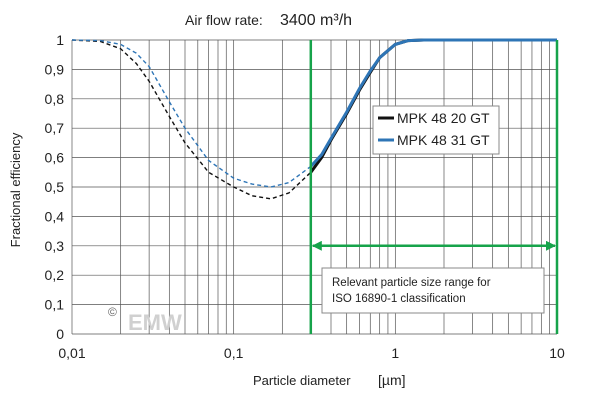 Image resolution: width=600 pixels, height=400 pixels. Describe the element at coordinates (55, 128) in the screenshot. I see `y-tick-label: 0,7` at that location.